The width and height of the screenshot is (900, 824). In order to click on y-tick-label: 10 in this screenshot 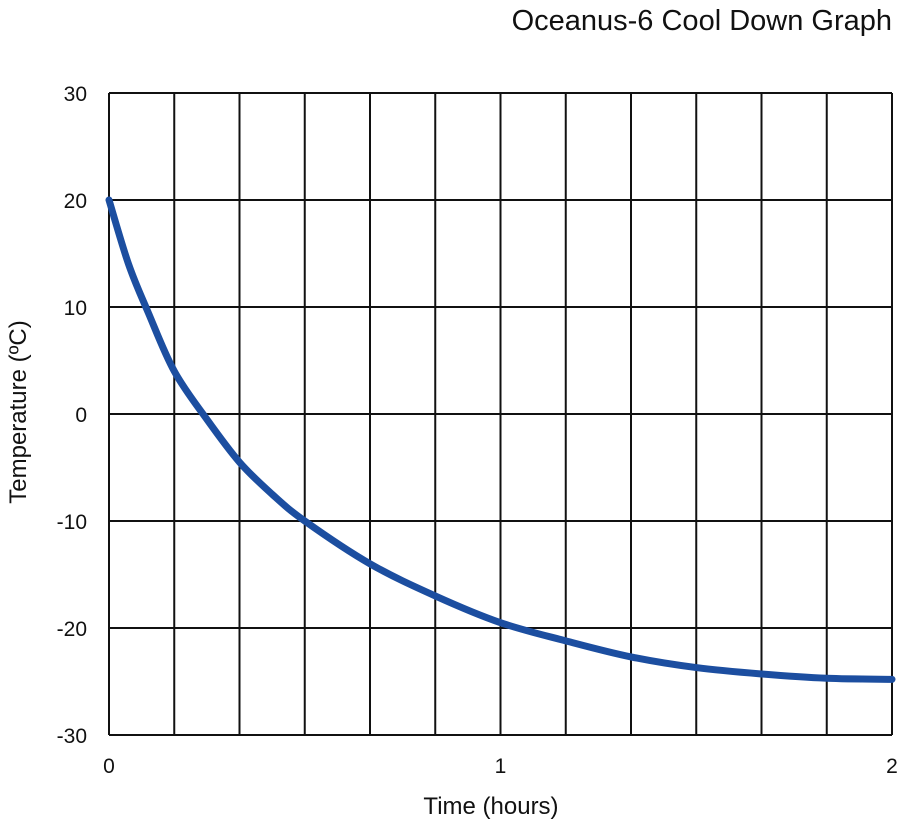, I will do `click(75, 308)`.